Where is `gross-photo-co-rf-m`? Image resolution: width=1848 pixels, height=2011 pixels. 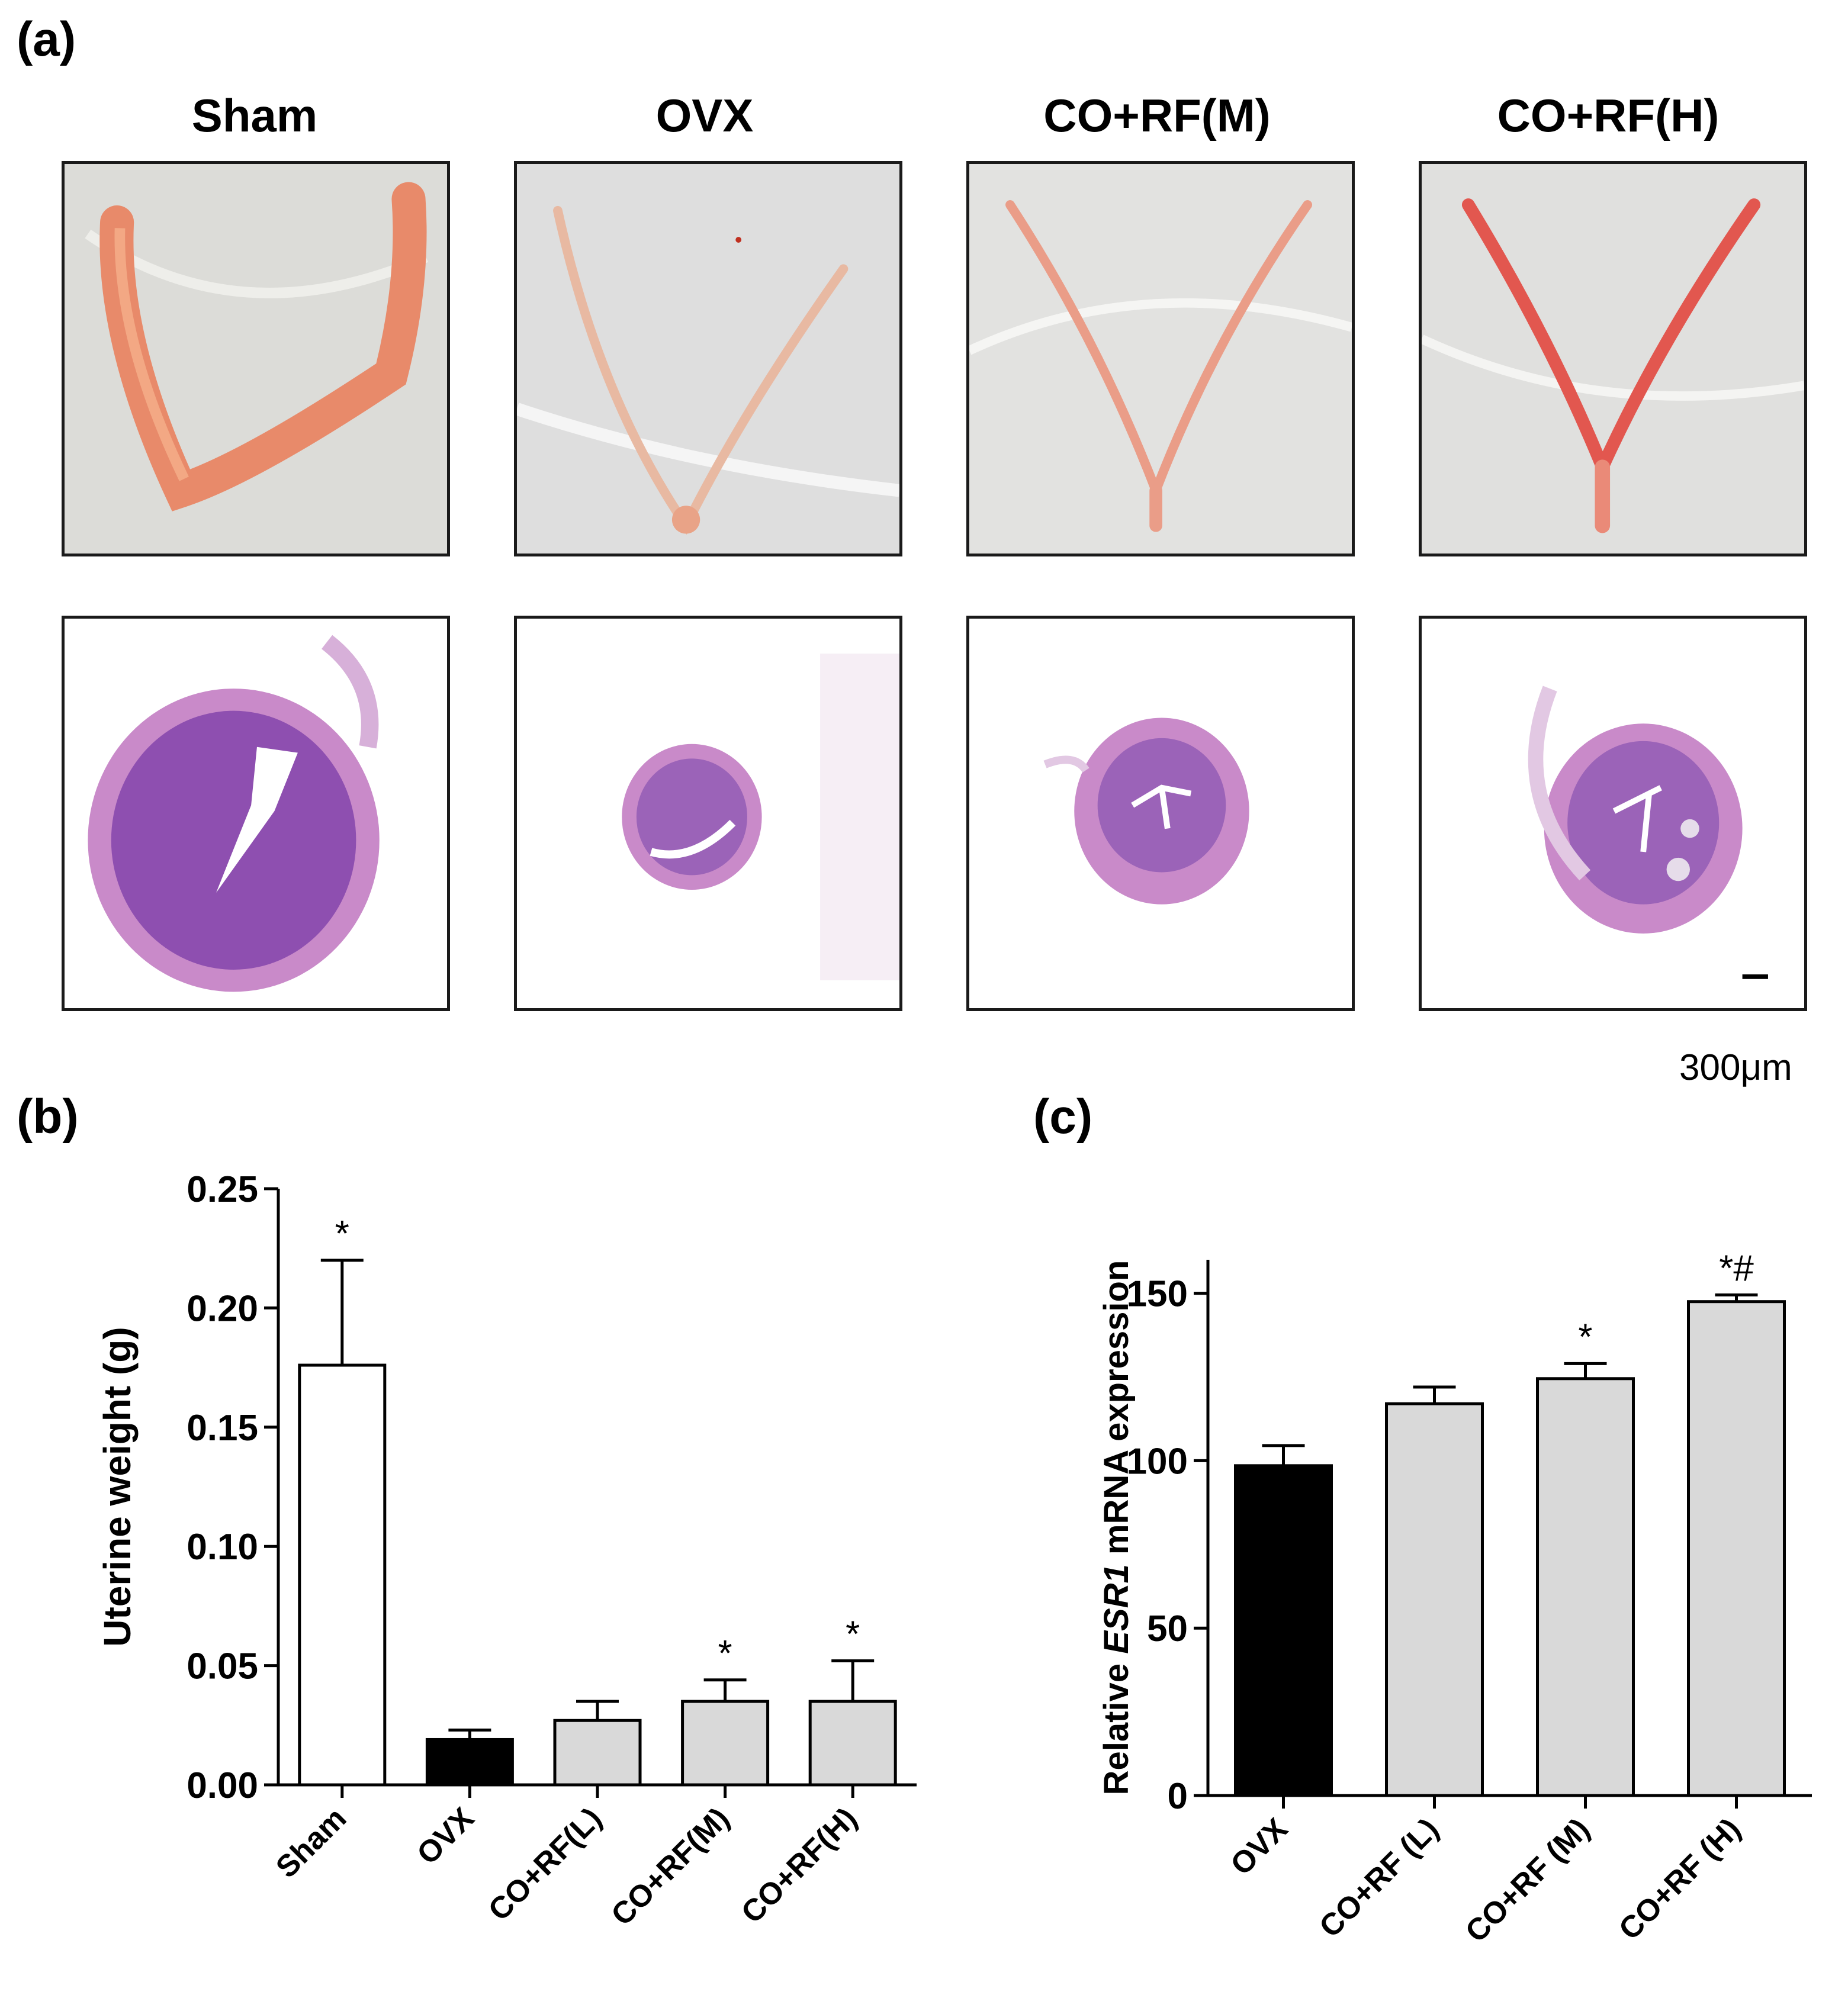
gross-photo-co-rf-m is located at coordinates (1160, 358).